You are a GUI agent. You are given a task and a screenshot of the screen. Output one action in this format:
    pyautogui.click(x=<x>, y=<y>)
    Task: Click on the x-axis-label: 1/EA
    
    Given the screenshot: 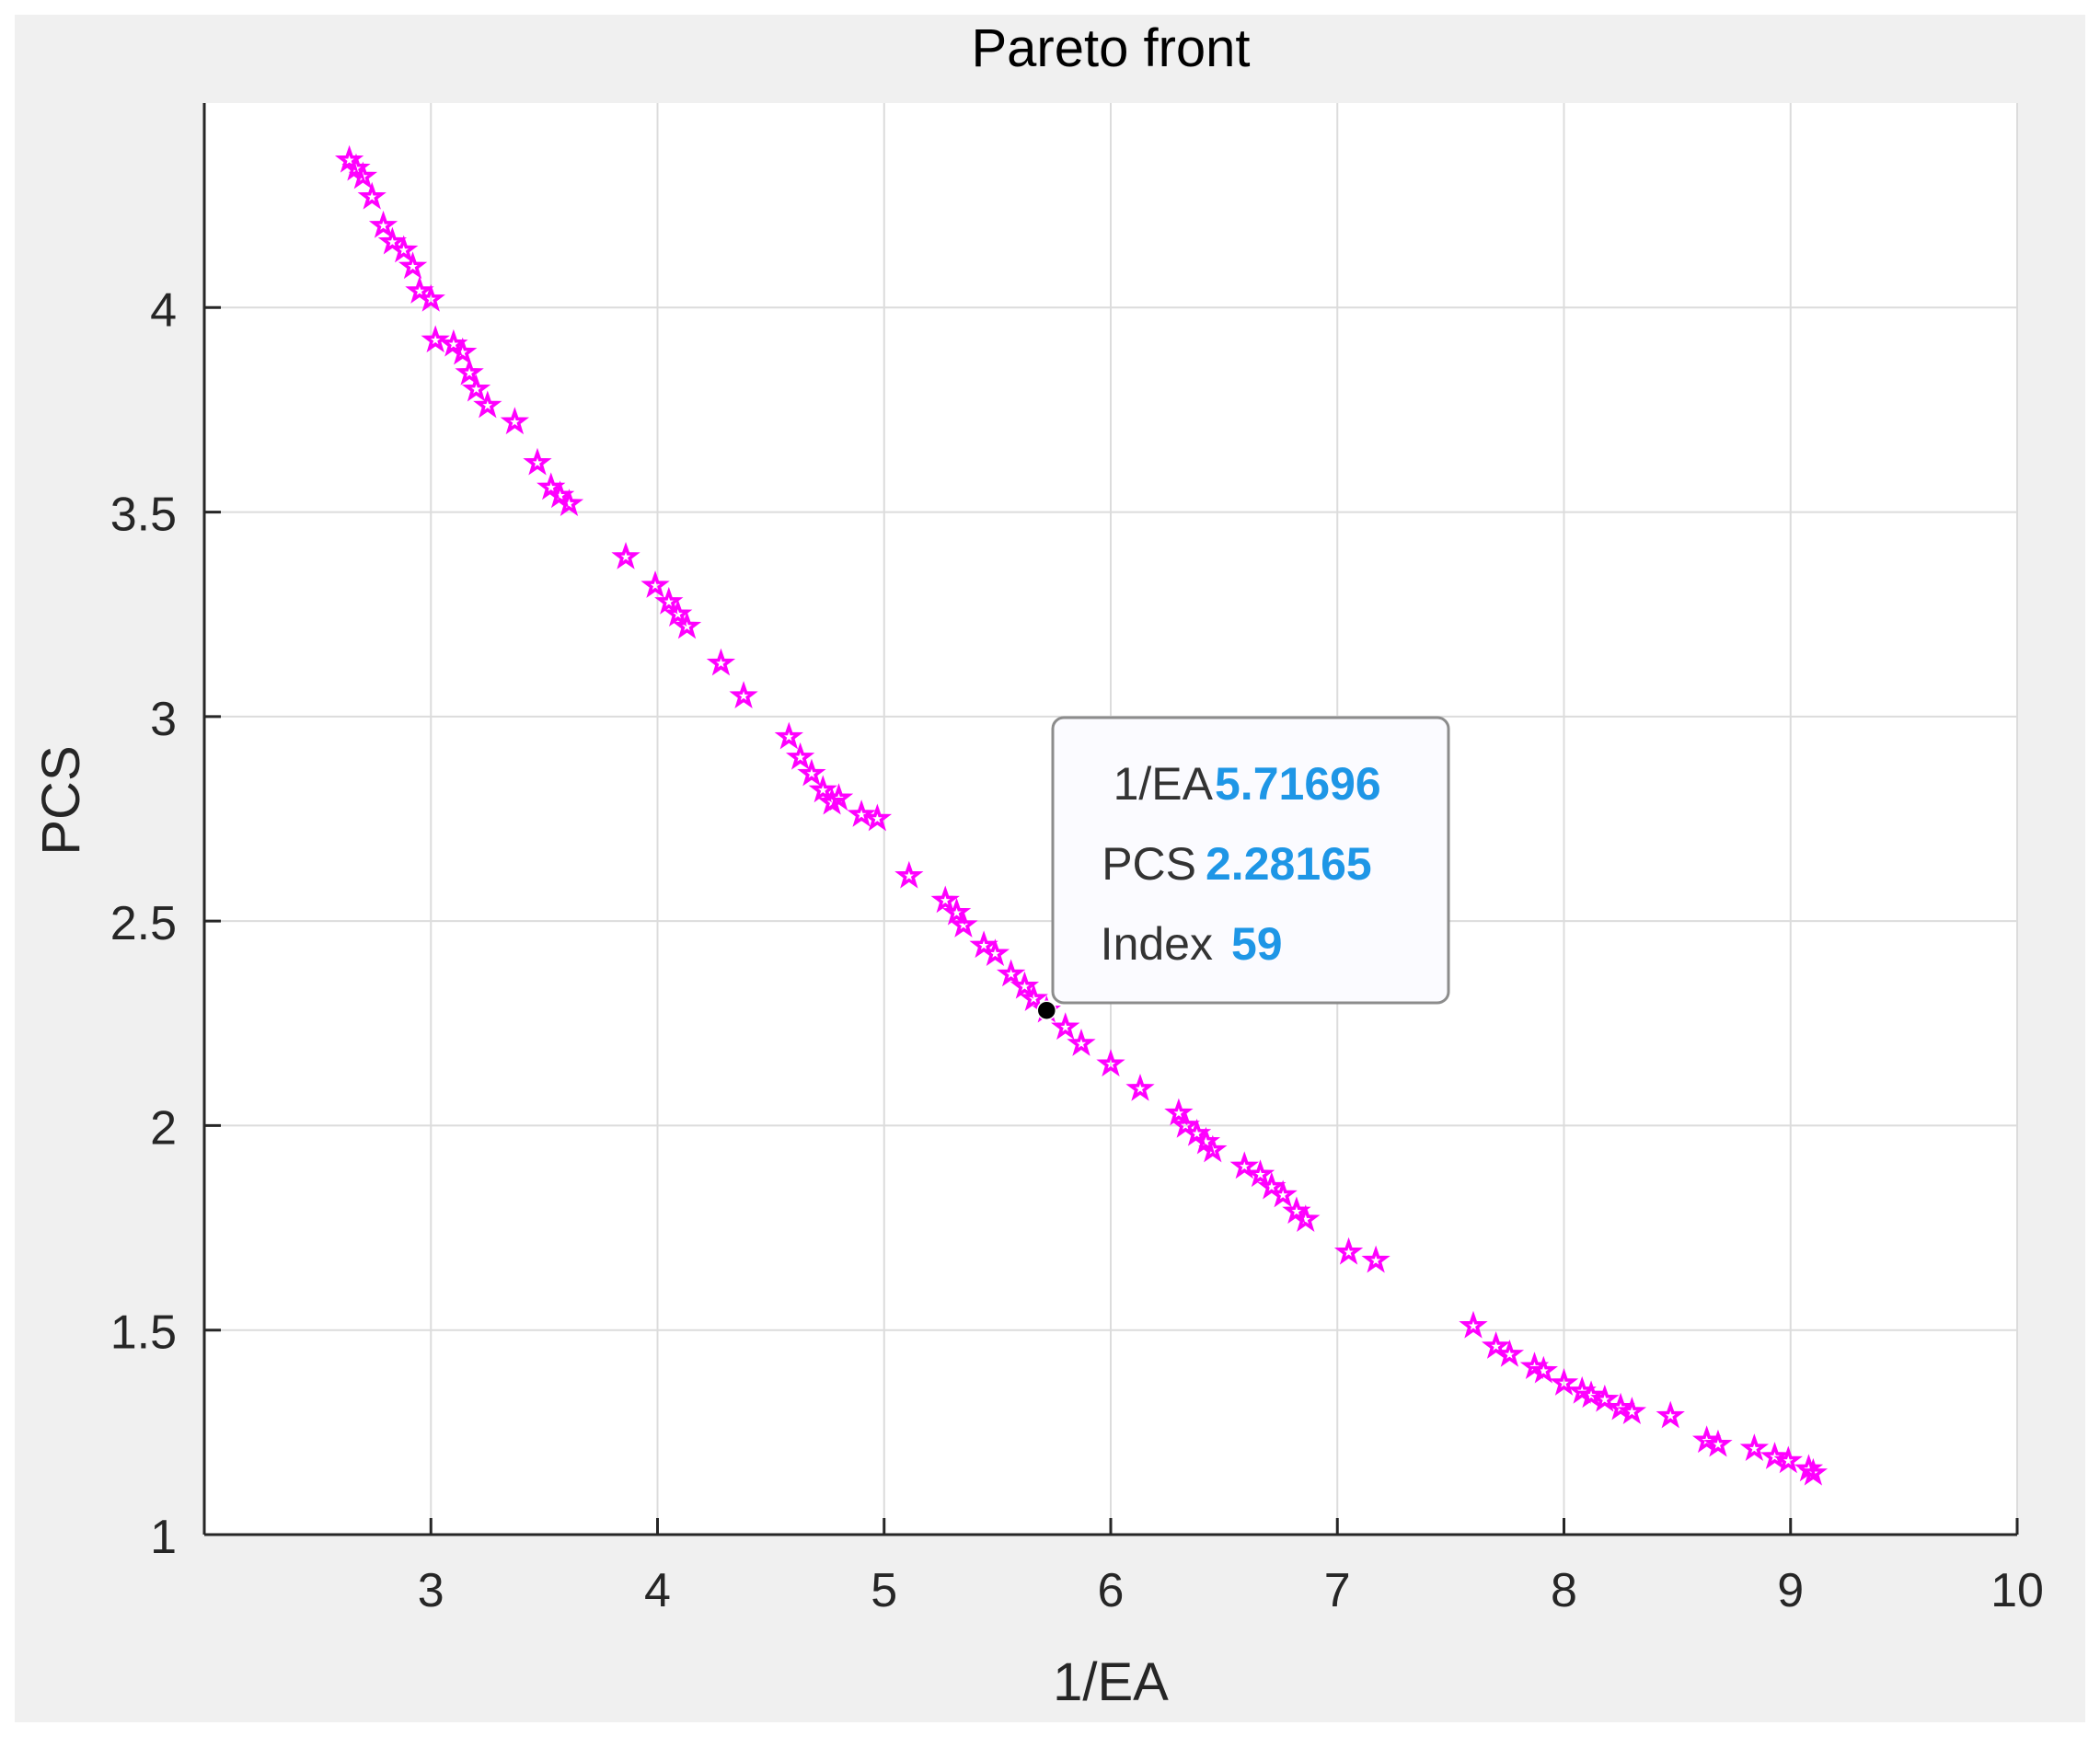 What is the action you would take?
    pyautogui.click(x=1111, y=1682)
    